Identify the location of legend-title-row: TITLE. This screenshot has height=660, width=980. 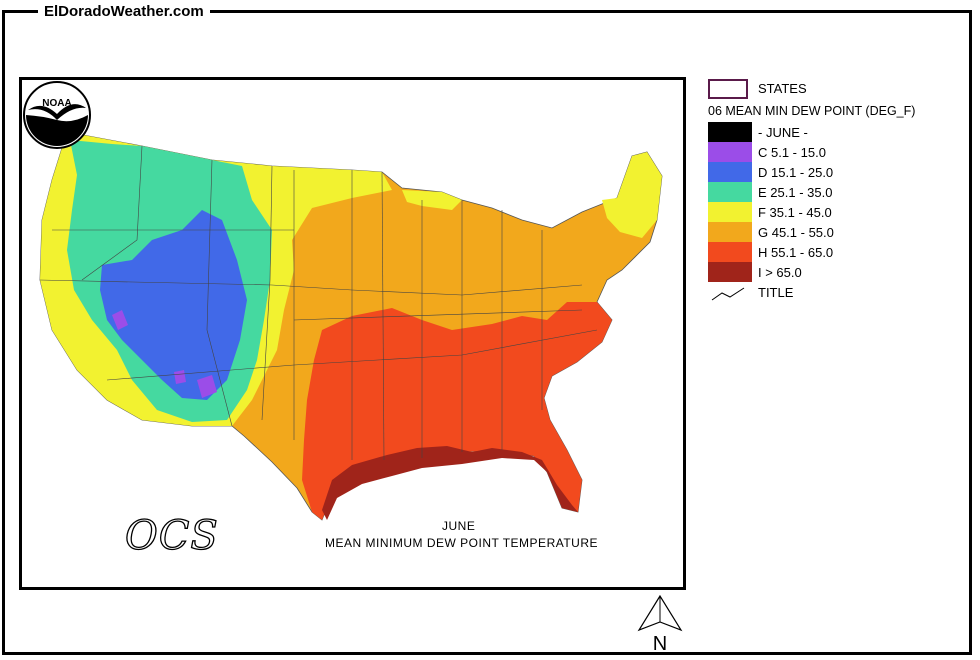
(838, 294).